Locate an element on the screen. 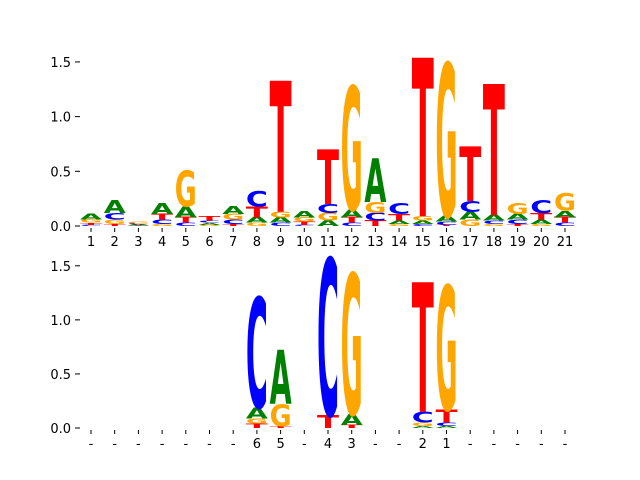  x-tick-label: 16 is located at coordinates (446, 242).